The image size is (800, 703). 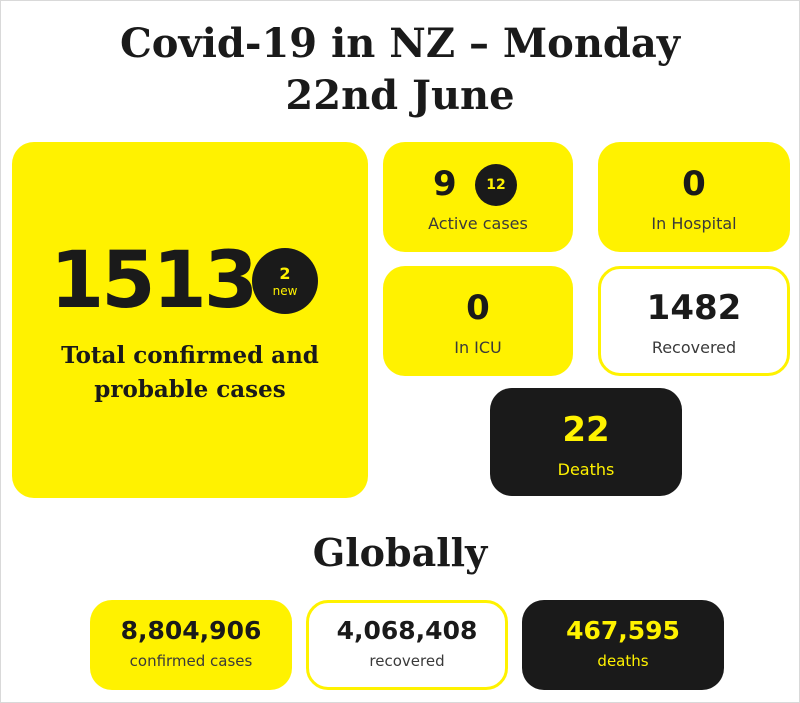 I want to click on active-cases-value: 9, so click(x=445, y=184).